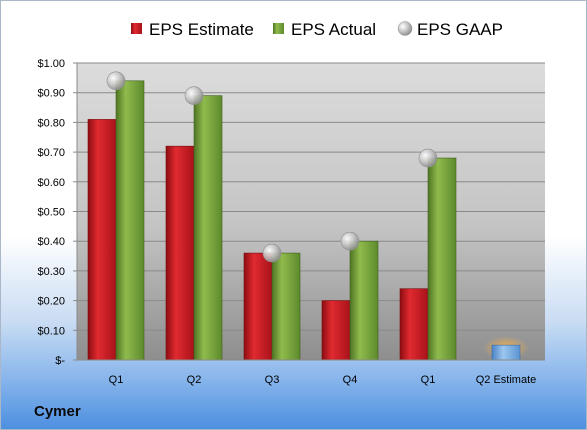 Image resolution: width=587 pixels, height=430 pixels. What do you see at coordinates (51, 183) in the screenshot?
I see `y-tick-label: $0.60` at bounding box center [51, 183].